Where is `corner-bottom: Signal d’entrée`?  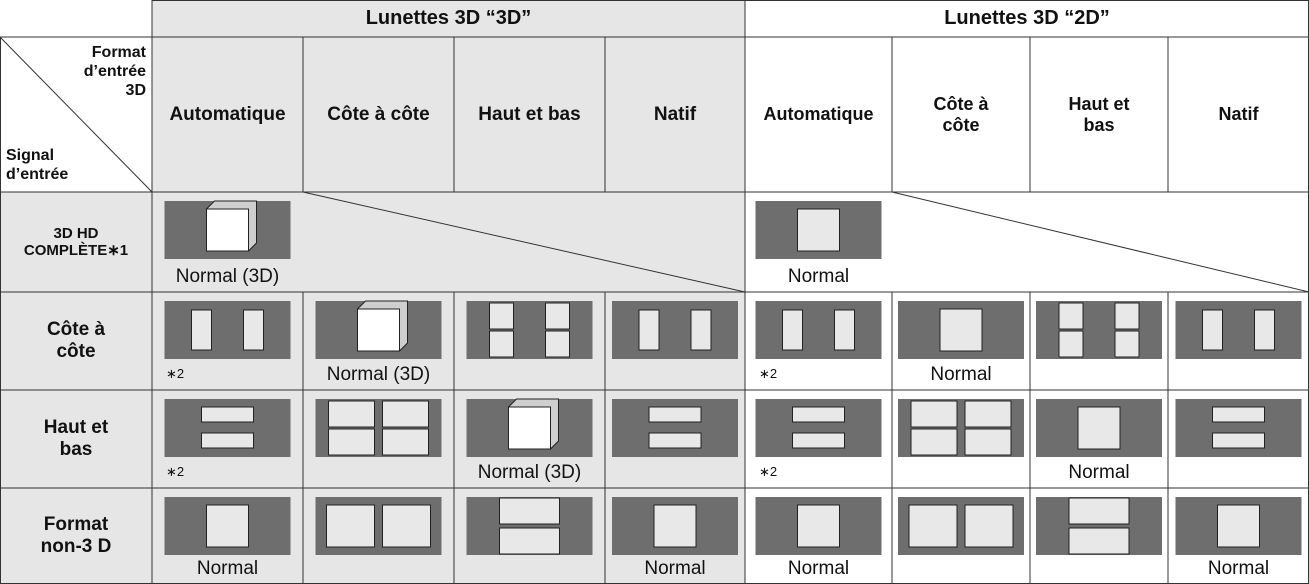
corner-bottom: Signal d’entrée is located at coordinates (43, 165).